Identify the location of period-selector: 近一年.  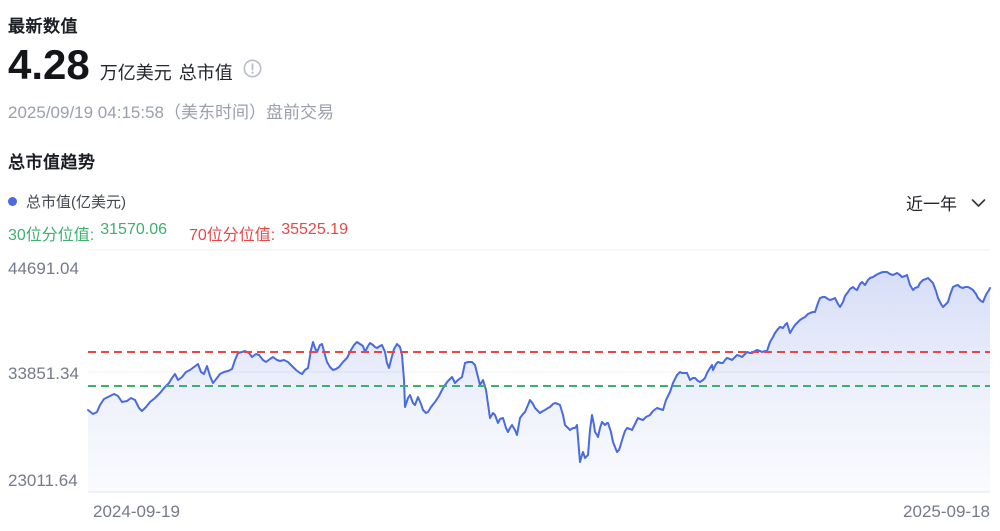
(946, 202).